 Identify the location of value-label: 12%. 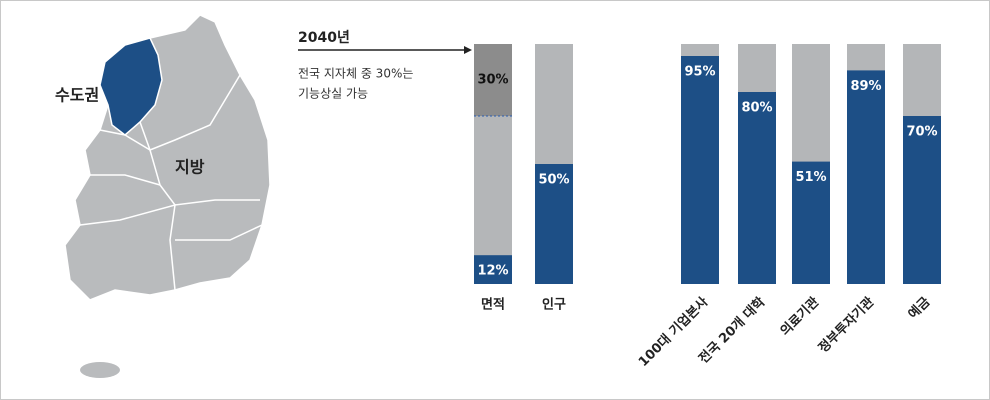
(492, 271).